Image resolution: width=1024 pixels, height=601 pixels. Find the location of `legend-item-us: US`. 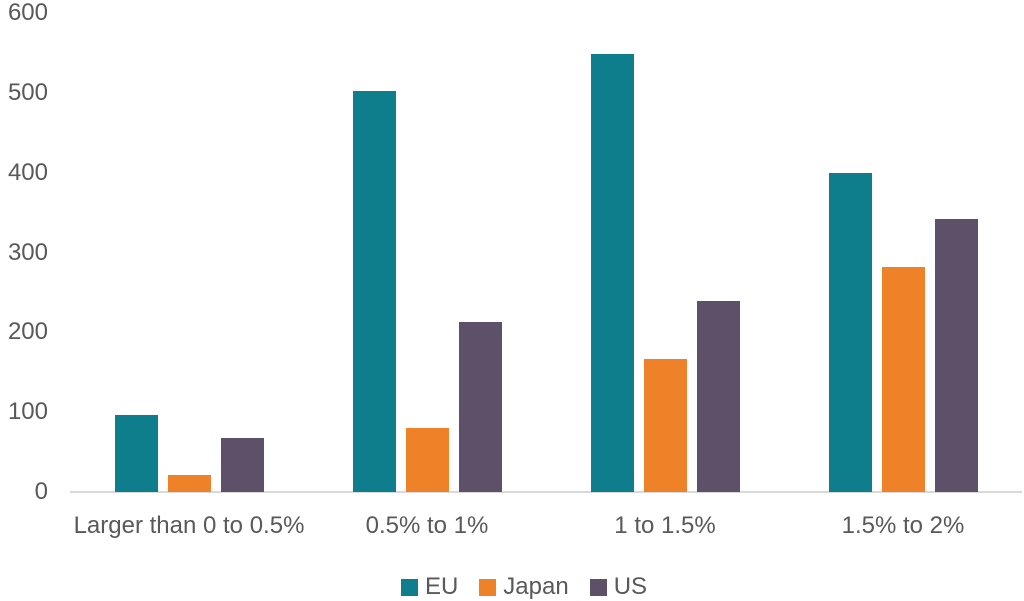

legend-item-us: US is located at coordinates (618, 587).